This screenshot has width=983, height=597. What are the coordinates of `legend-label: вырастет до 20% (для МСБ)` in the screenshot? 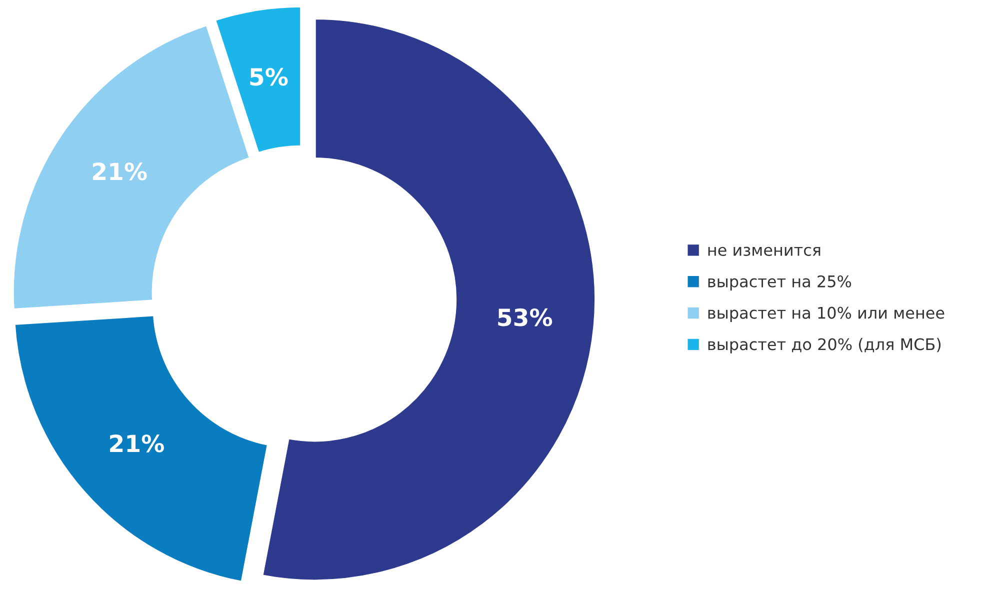 It's located at (824, 346).